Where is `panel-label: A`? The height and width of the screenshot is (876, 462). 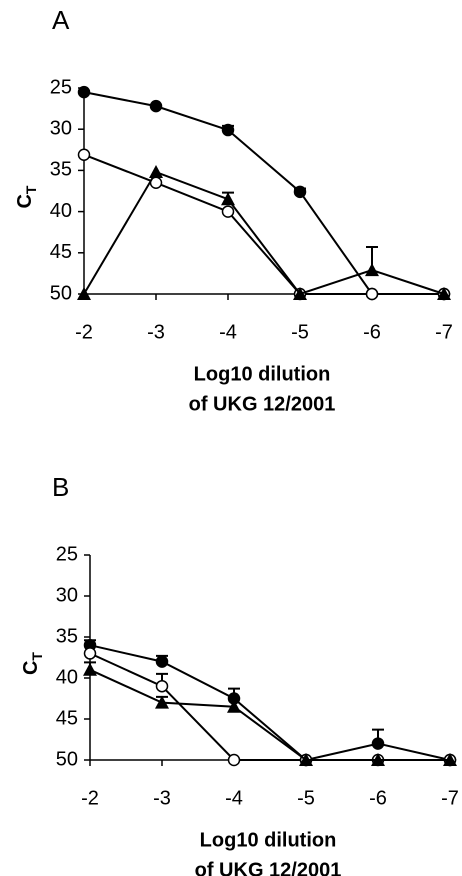
panel-label: A is located at coordinates (61, 20).